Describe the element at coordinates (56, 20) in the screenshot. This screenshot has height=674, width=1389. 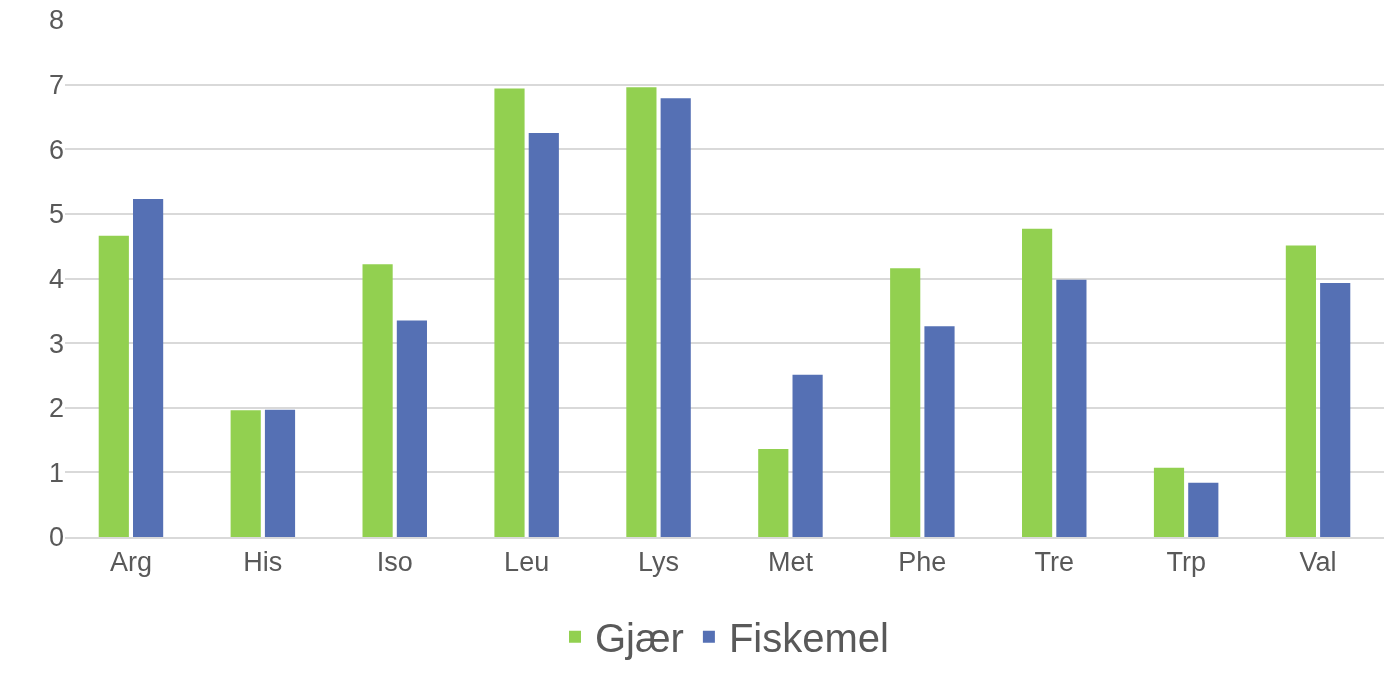
I see `y-tick-label: 8` at that location.